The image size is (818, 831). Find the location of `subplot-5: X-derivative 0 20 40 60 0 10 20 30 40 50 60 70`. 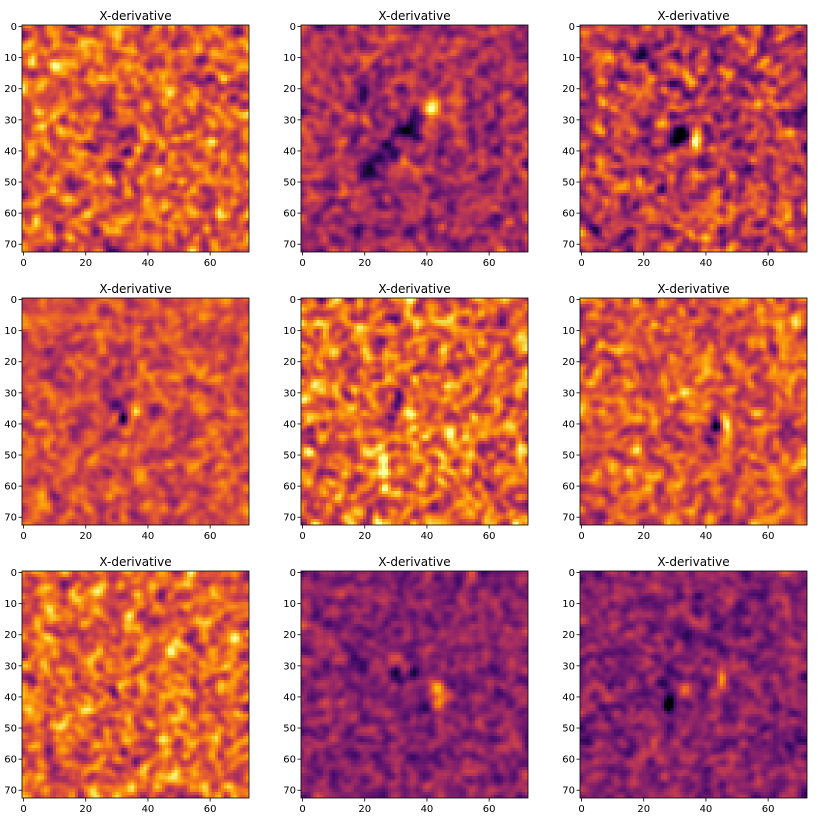

subplot-5: X-derivative 0 20 40 60 0 10 20 30 40 50 60 70 is located at coordinates (406, 412).